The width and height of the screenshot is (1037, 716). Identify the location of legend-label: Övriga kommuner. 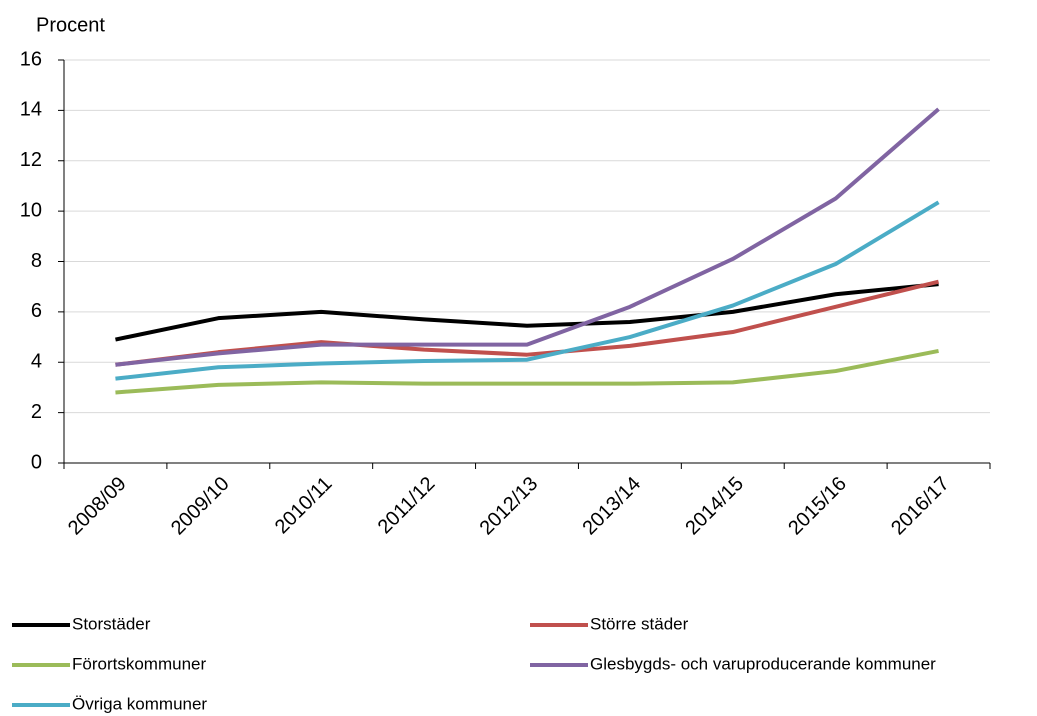
(139, 703).